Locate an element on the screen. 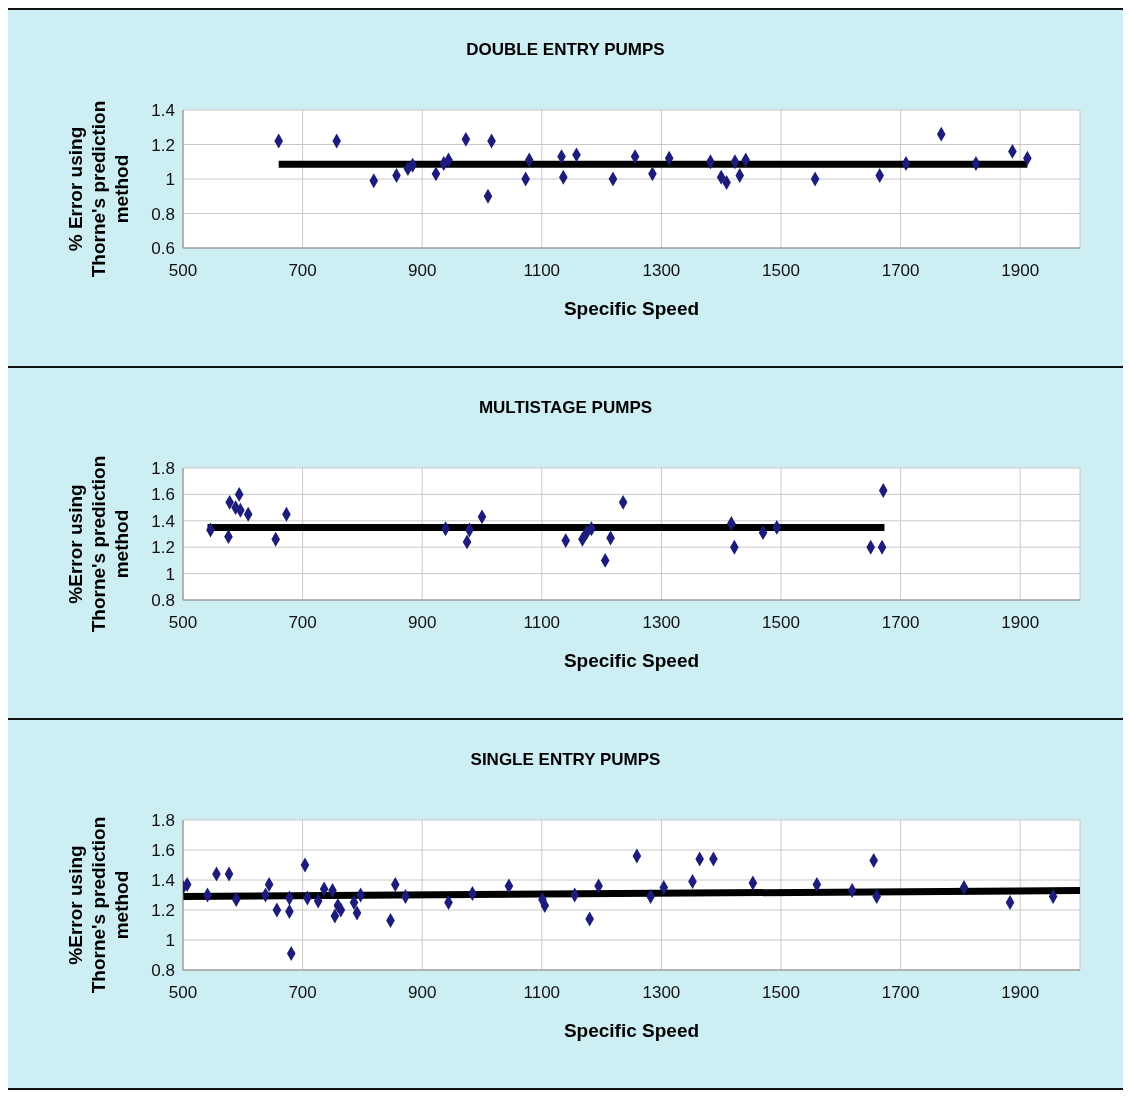  y-axis-title: % Error using Thorne's prediction method is located at coordinates (98, 189).